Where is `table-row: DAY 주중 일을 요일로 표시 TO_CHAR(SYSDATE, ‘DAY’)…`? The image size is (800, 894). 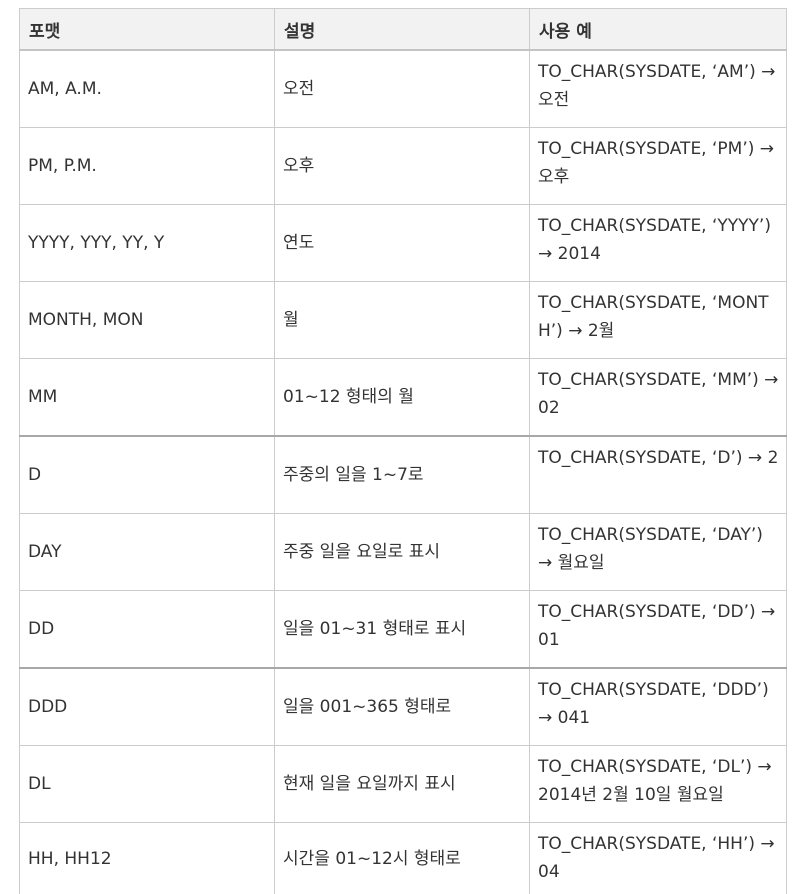 table-row: DAY 주중 일을 요일로 표시 TO_CHAR(SYSDATE, ‘DAY’)… is located at coordinates (403, 552).